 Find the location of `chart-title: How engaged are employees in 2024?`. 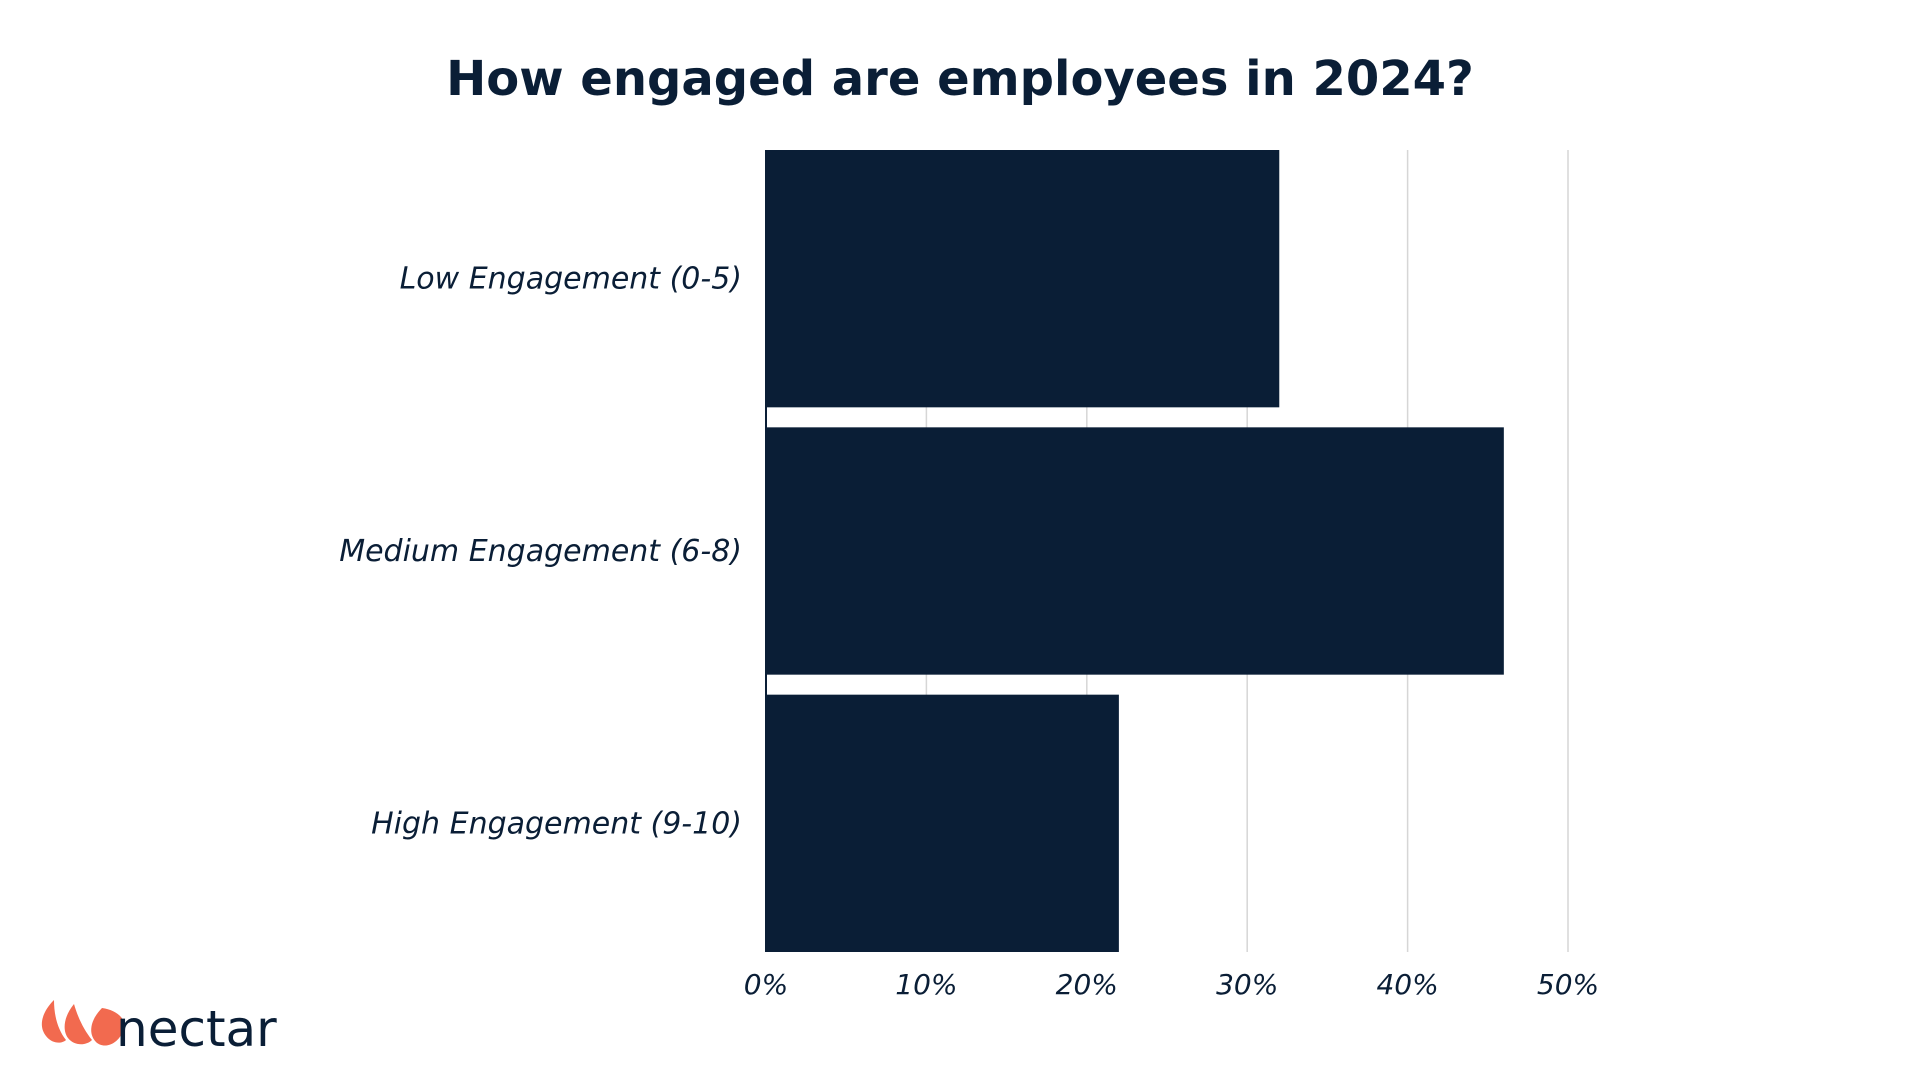

chart-title: How engaged are employees in 2024? is located at coordinates (960, 79).